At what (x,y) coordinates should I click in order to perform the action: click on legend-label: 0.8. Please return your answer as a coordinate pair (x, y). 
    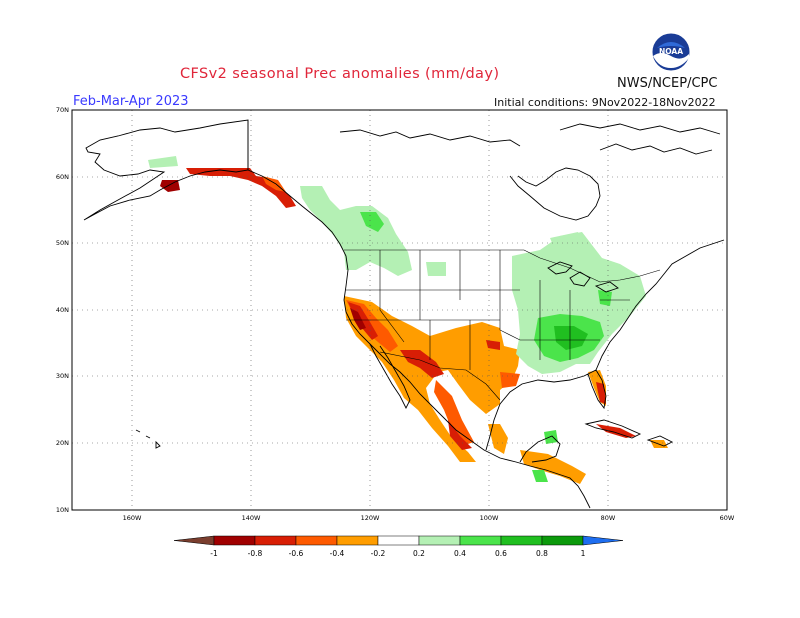
    Looking at the image, I should click on (542, 553).